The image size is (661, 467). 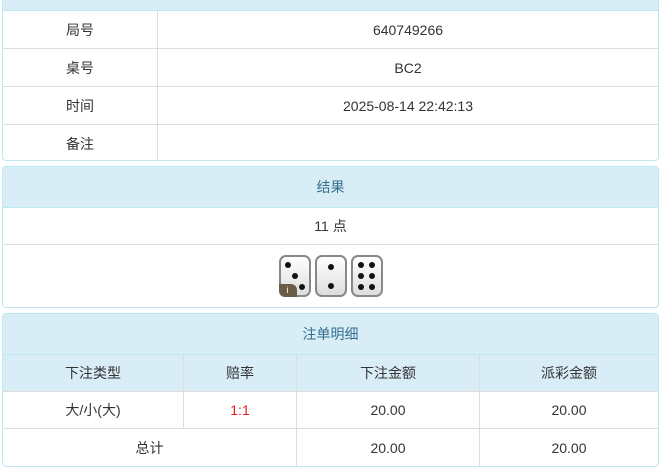 I want to click on dice-row: i, so click(x=330, y=276).